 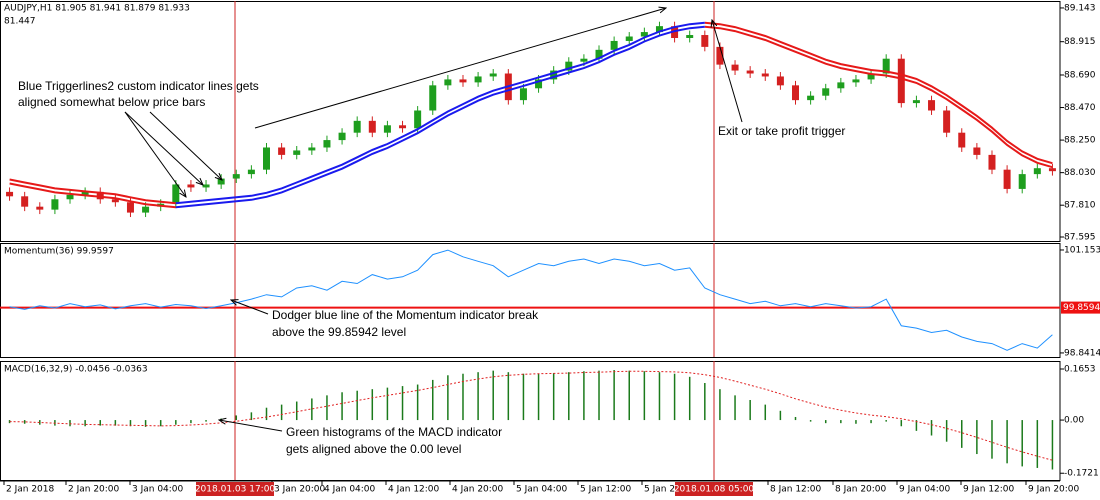 What do you see at coordinates (1080, 75) in the screenshot?
I see `y-tick-label: 88.690` at bounding box center [1080, 75].